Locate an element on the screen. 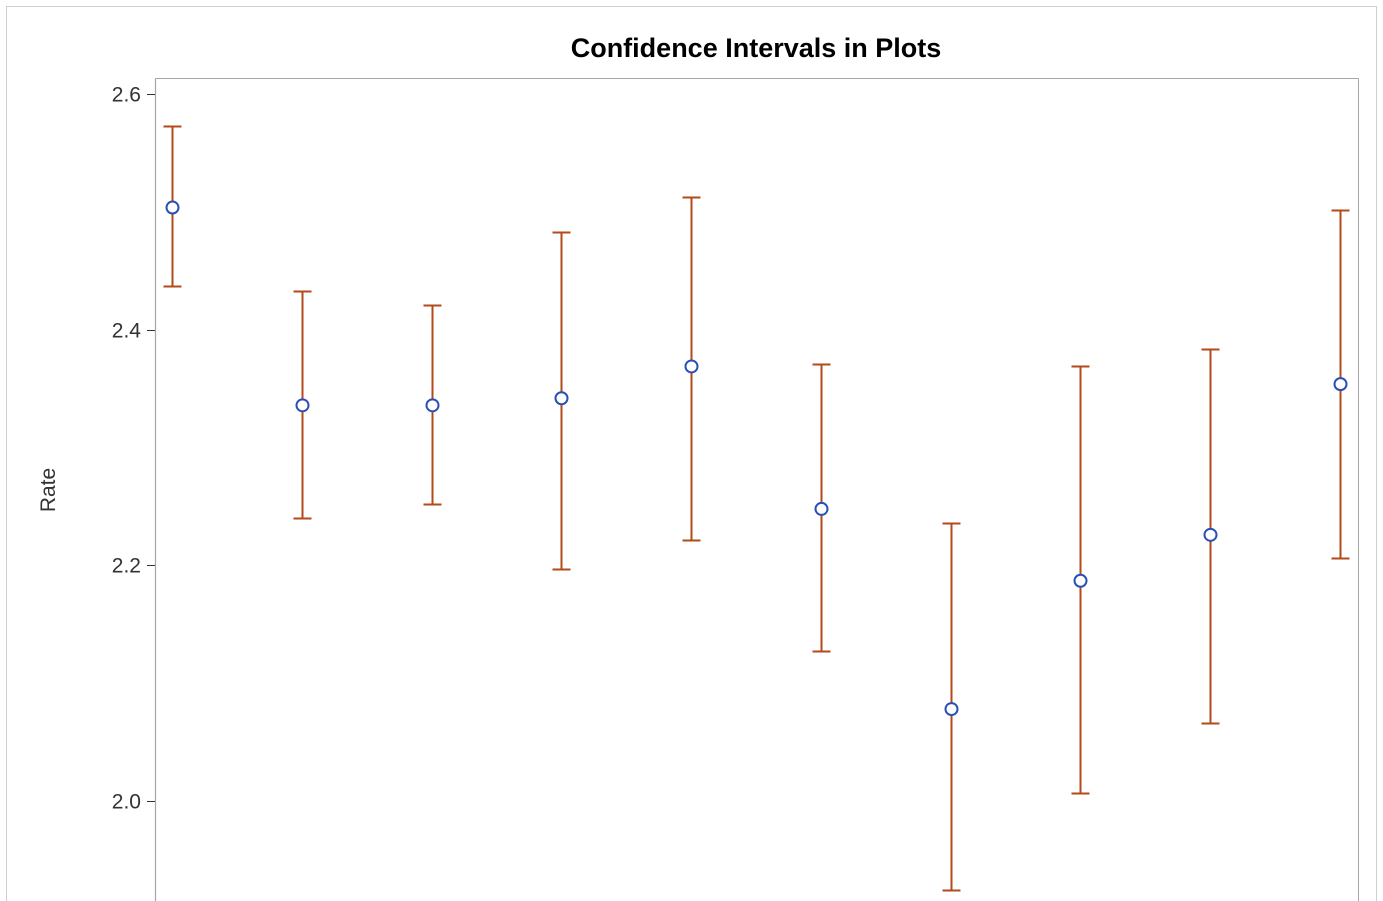 The width and height of the screenshot is (1383, 901). chart-title: Confidence Intervals in Plots is located at coordinates (756, 48).